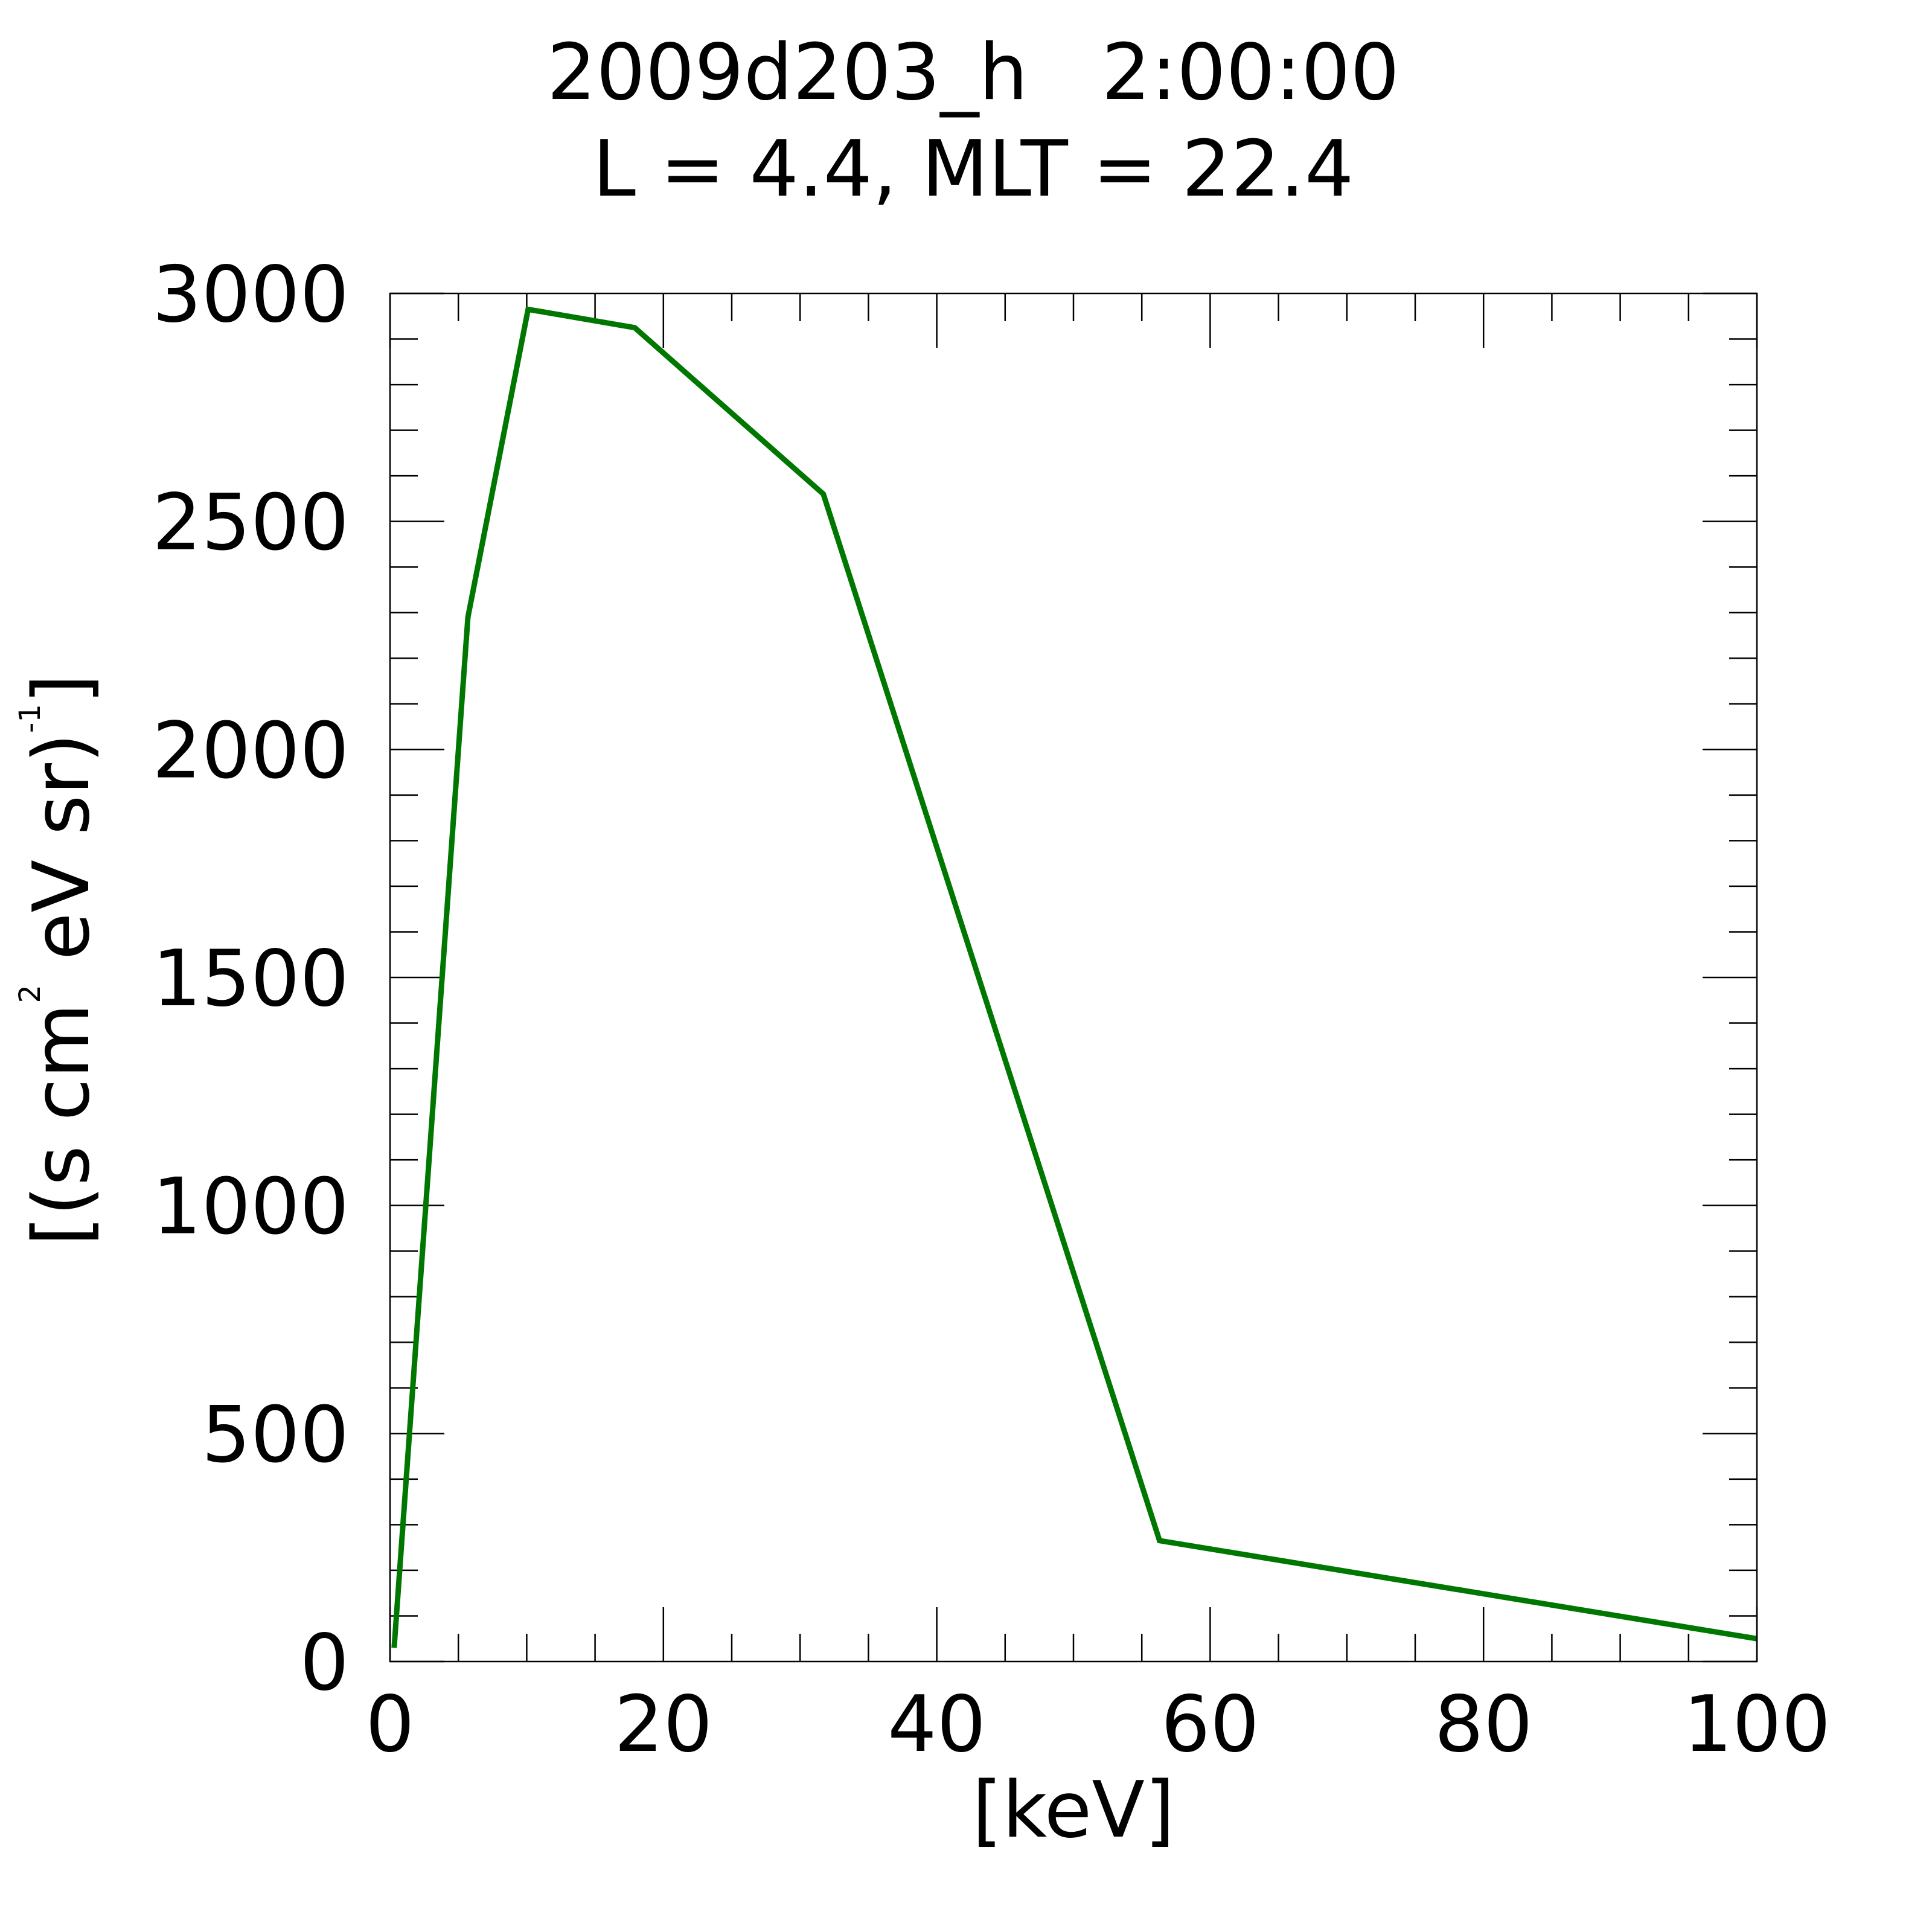 This screenshot has height=1932, width=1932. I want to click on x-tick-label: 80, so click(1484, 1725).